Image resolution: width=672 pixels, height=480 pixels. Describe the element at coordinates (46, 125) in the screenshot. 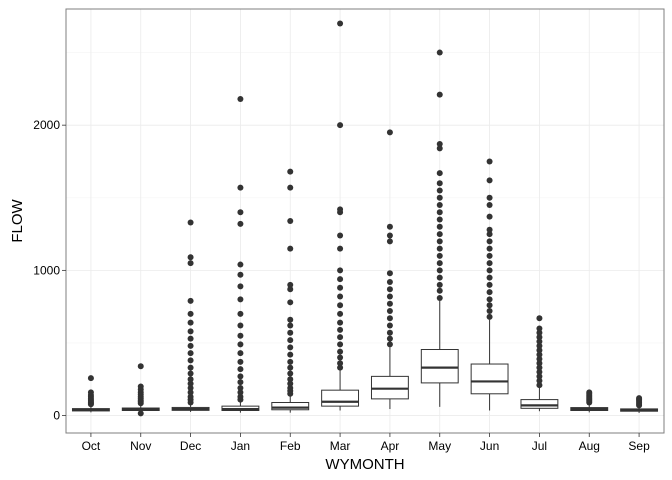

I see `y-tick-label: 2000` at that location.